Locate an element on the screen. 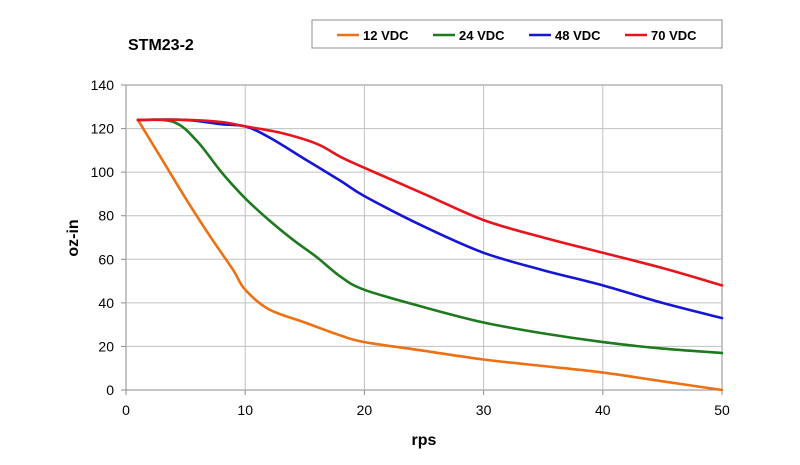 The width and height of the screenshot is (800, 465). x-tick-label: 10 is located at coordinates (245, 410).